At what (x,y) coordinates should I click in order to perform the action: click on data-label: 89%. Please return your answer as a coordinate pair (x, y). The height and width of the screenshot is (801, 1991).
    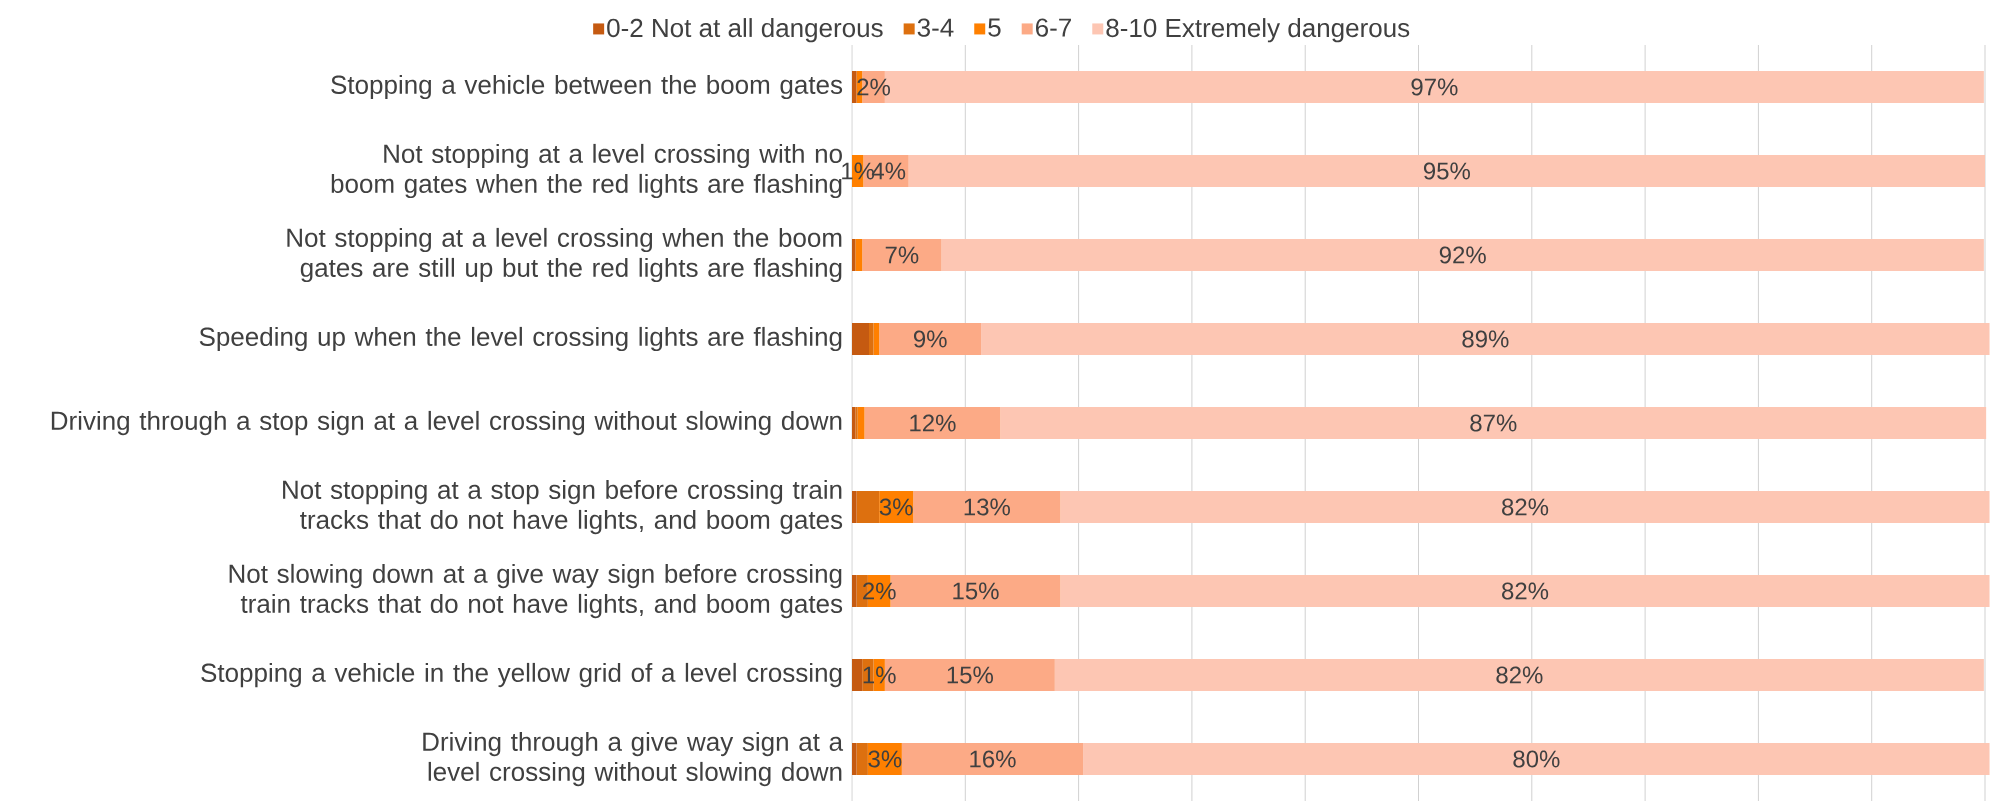
    Looking at the image, I should click on (1485, 339).